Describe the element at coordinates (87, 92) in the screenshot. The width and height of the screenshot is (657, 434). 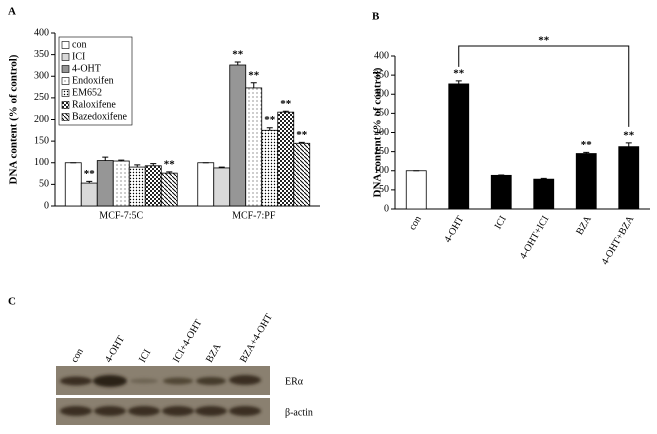
I see `legend-label: EM652` at that location.